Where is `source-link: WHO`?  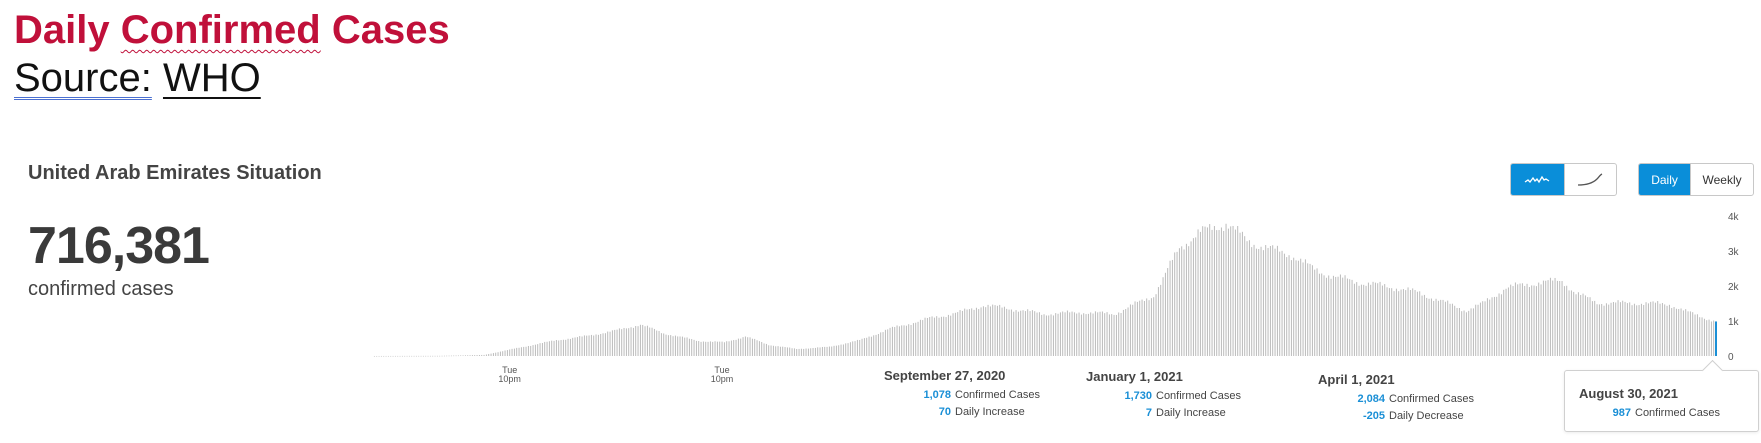
source-link: WHO is located at coordinates (211, 78).